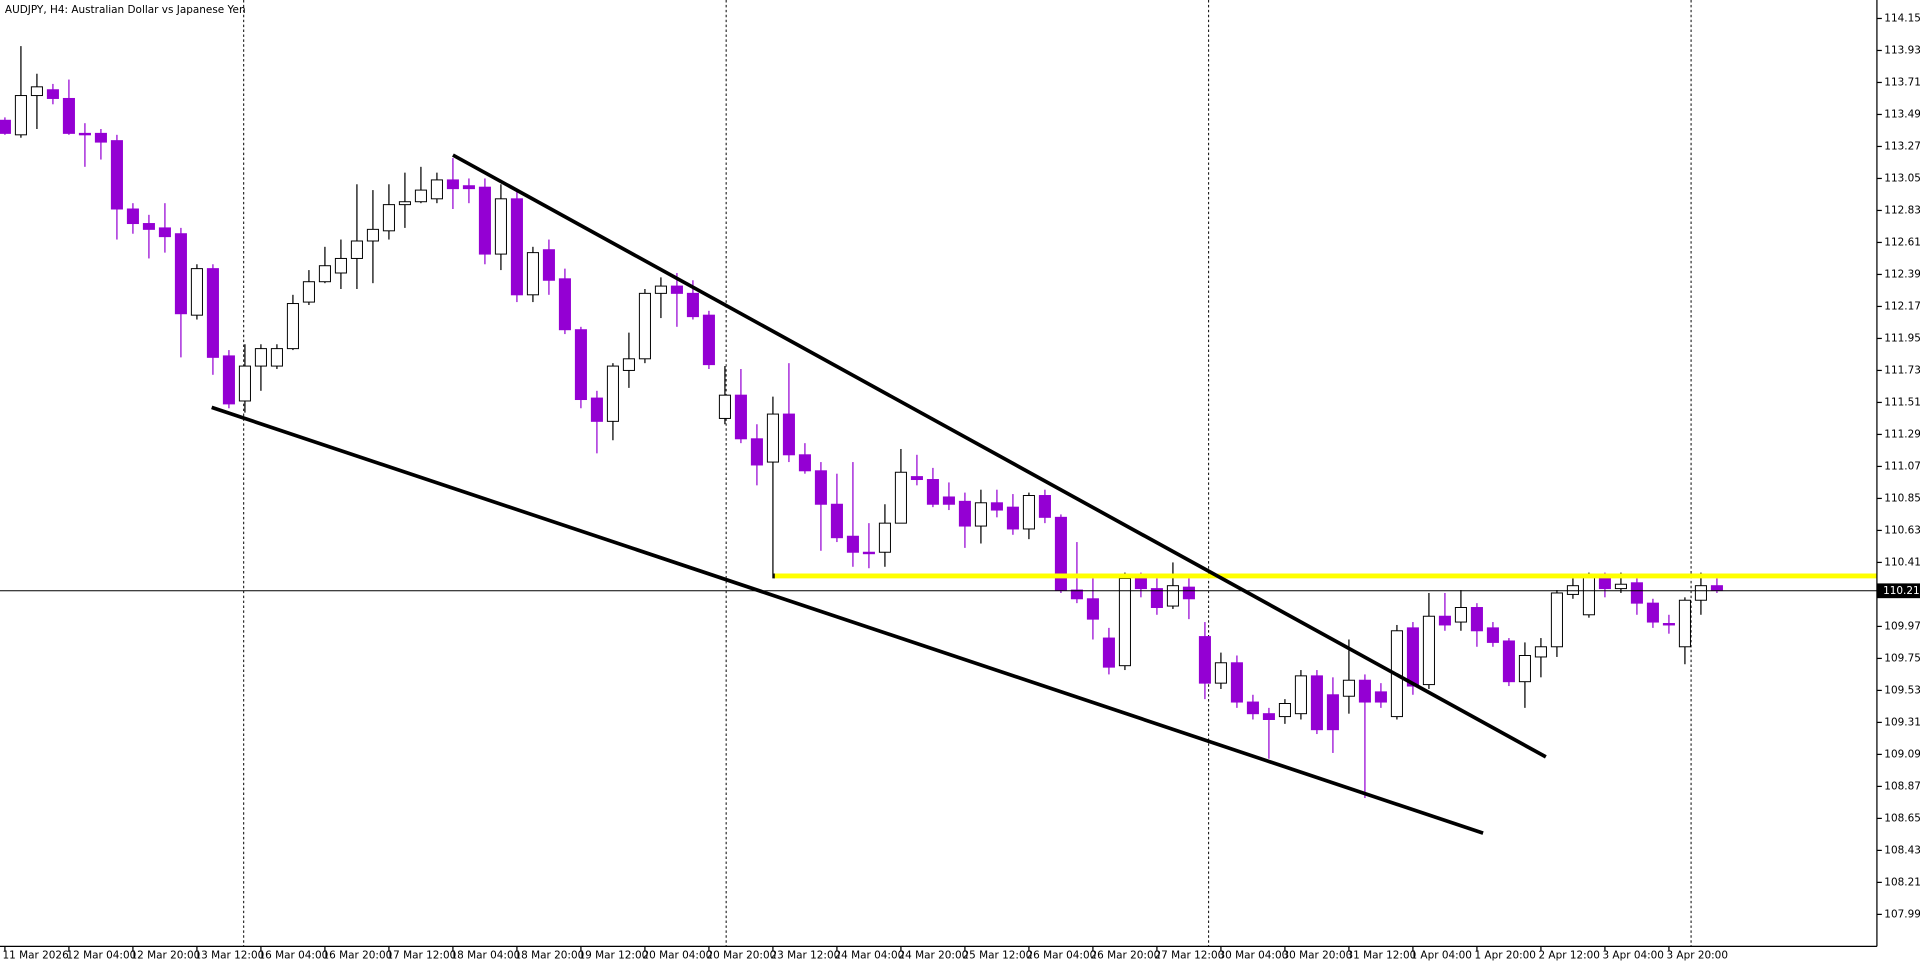  Describe the element at coordinates (1381, 956) in the screenshot. I see `x-tick-label: 31 Mar 12:00` at that location.